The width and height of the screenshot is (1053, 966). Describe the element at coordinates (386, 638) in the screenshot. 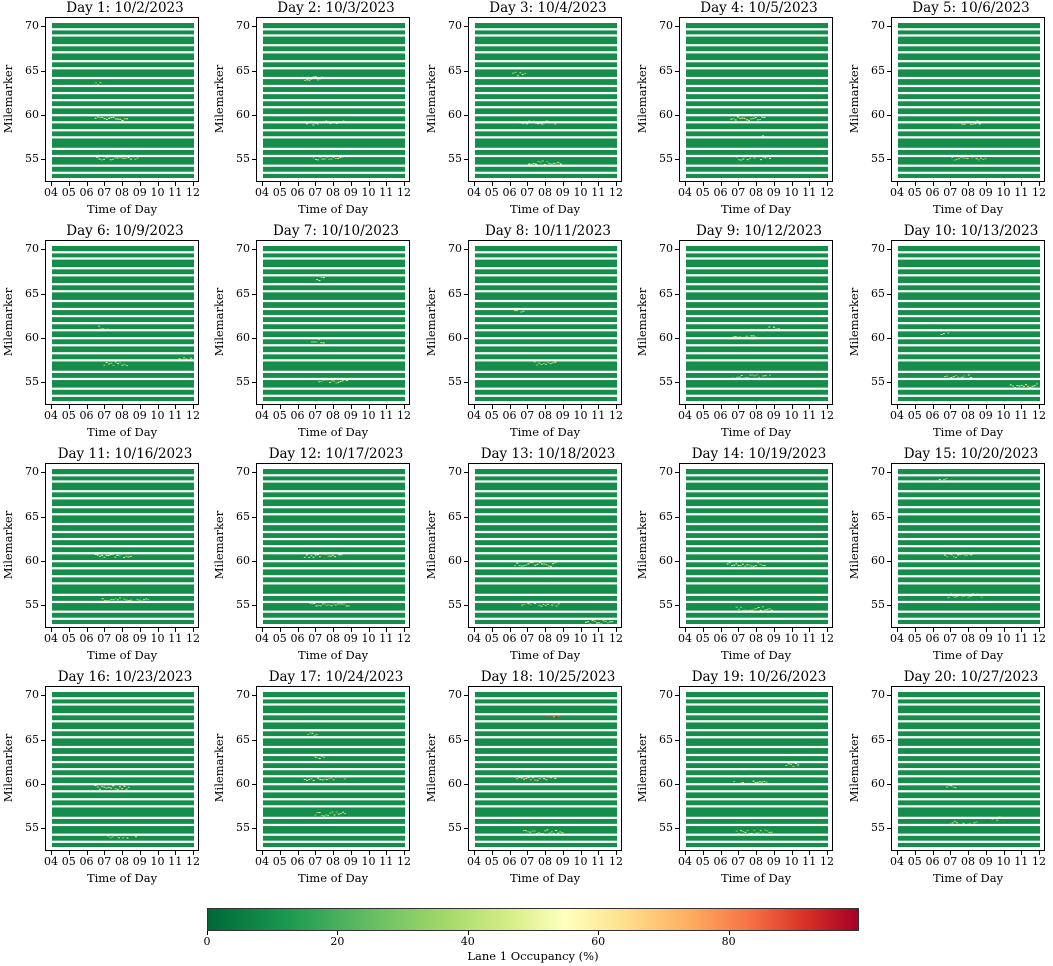

I see `x-tick-label: 11` at that location.